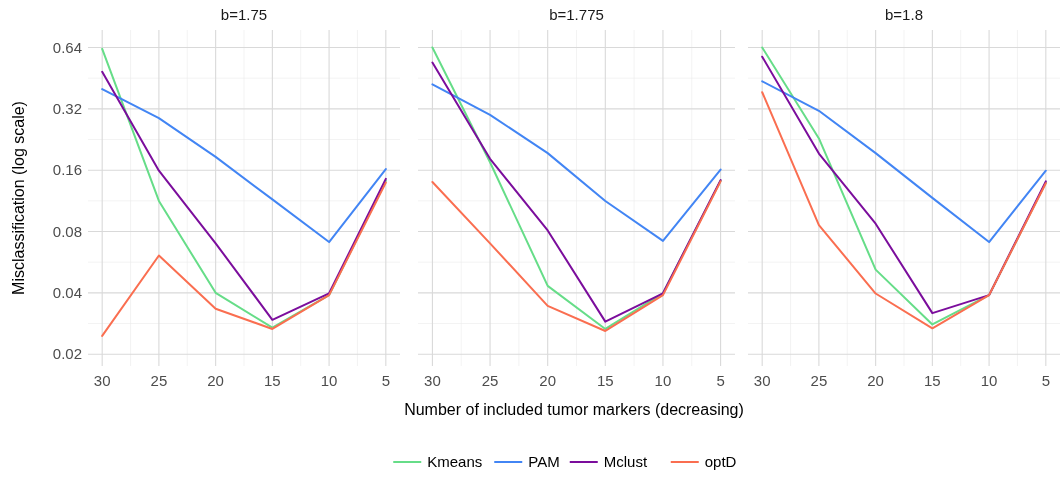 This screenshot has height=494, width=1063. Describe the element at coordinates (904, 14) in the screenshot. I see `chart-title: b=1.8` at that location.